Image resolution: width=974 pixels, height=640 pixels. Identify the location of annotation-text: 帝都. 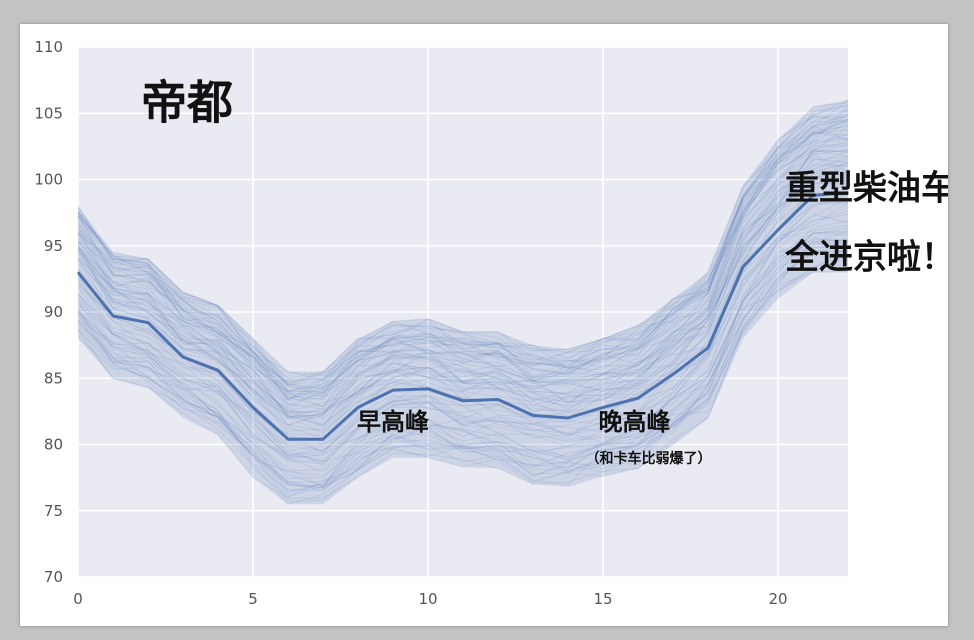
(187, 103).